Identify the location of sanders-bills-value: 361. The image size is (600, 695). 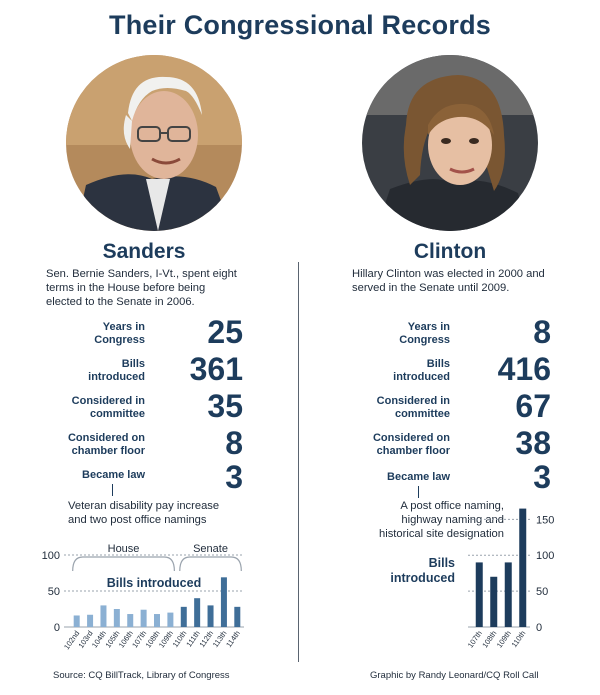
(216, 369).